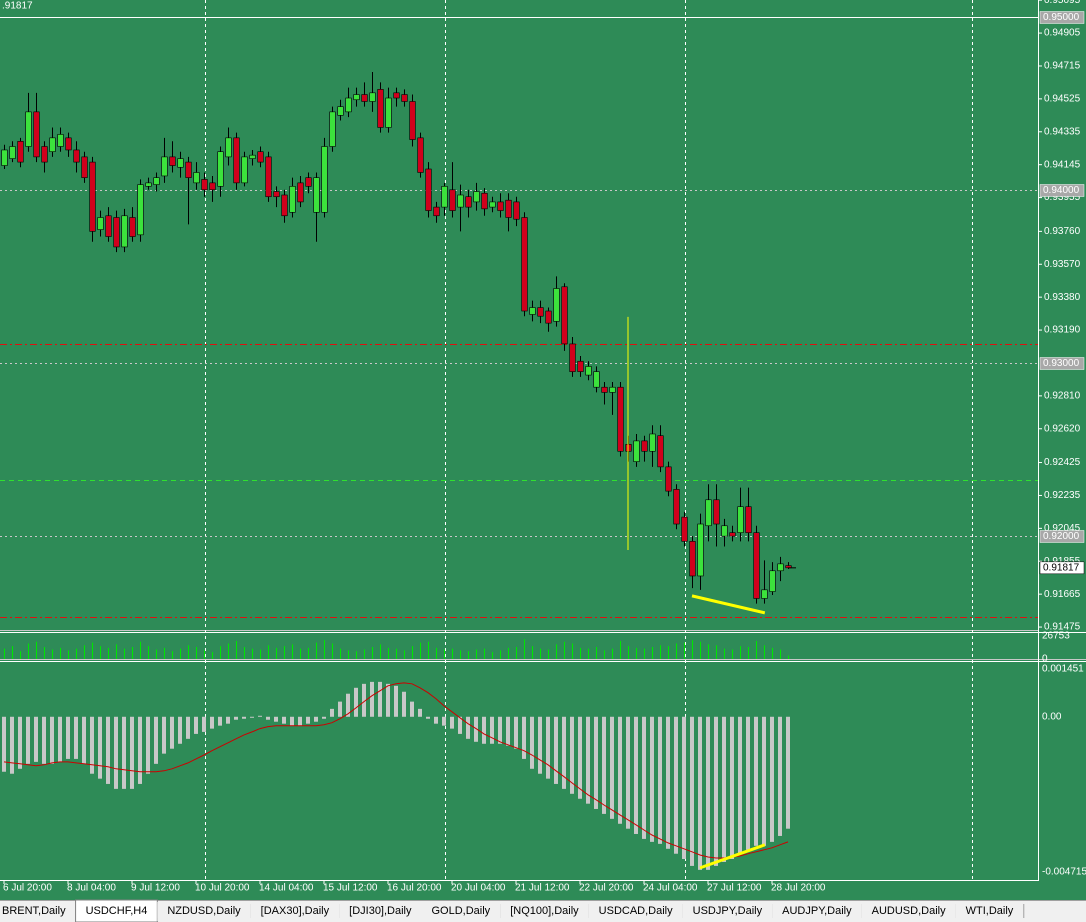  I want to click on level-label: 0.93000, so click(1061, 363).